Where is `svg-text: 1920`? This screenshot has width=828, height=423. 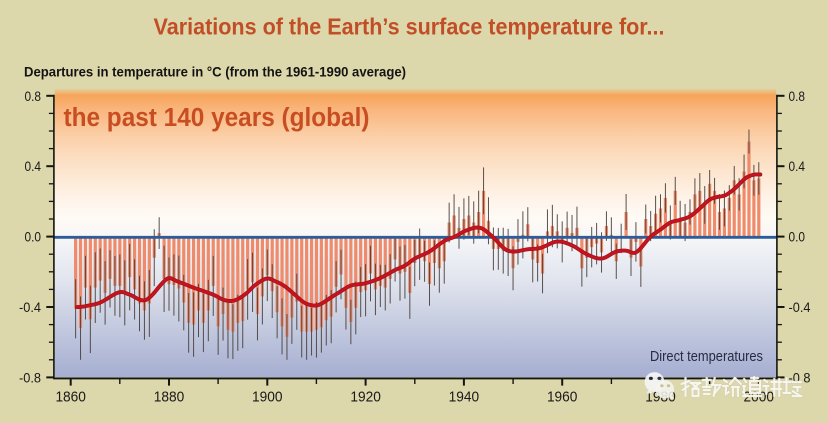
svg-text: 1920 is located at coordinates (365, 397).